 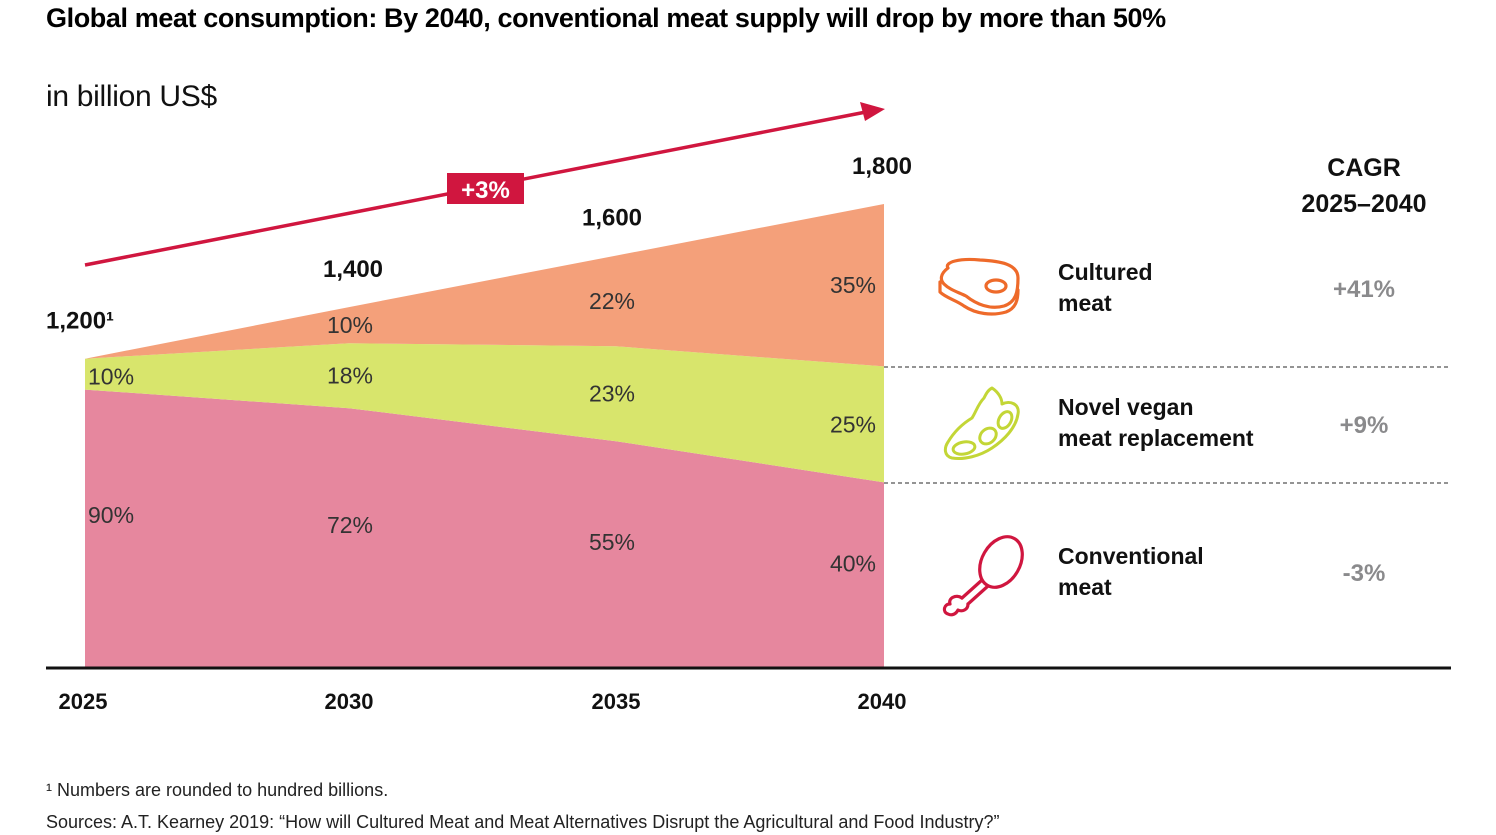 I want to click on legend-cagr-value: +9%, so click(x=1364, y=425).